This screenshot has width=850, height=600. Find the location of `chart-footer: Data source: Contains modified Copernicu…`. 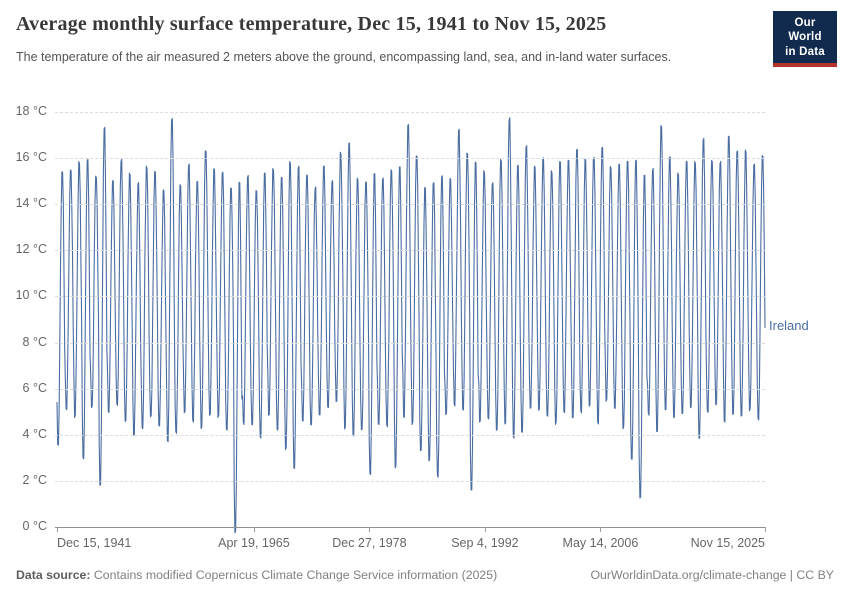

chart-footer: Data source: Contains modified Copernicu… is located at coordinates (425, 575).